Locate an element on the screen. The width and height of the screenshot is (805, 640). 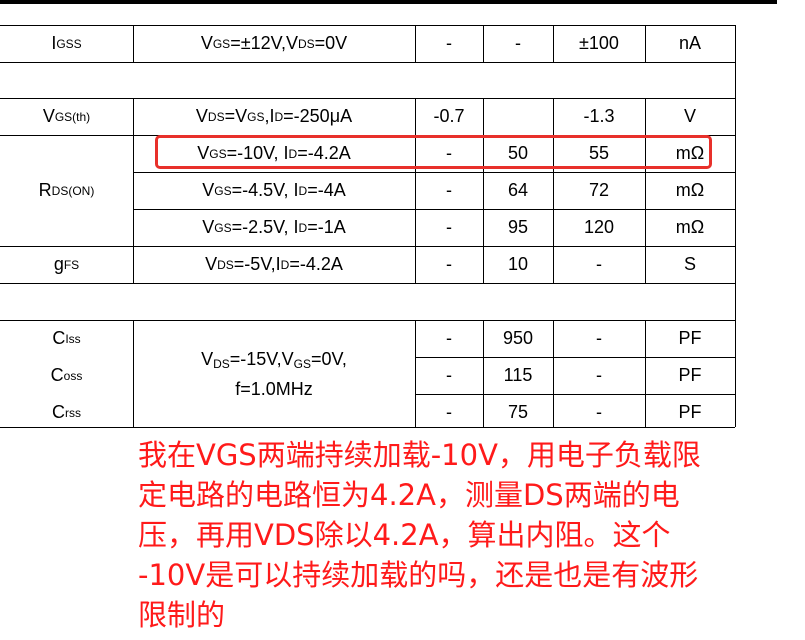
typ-value: - is located at coordinates (518, 43).